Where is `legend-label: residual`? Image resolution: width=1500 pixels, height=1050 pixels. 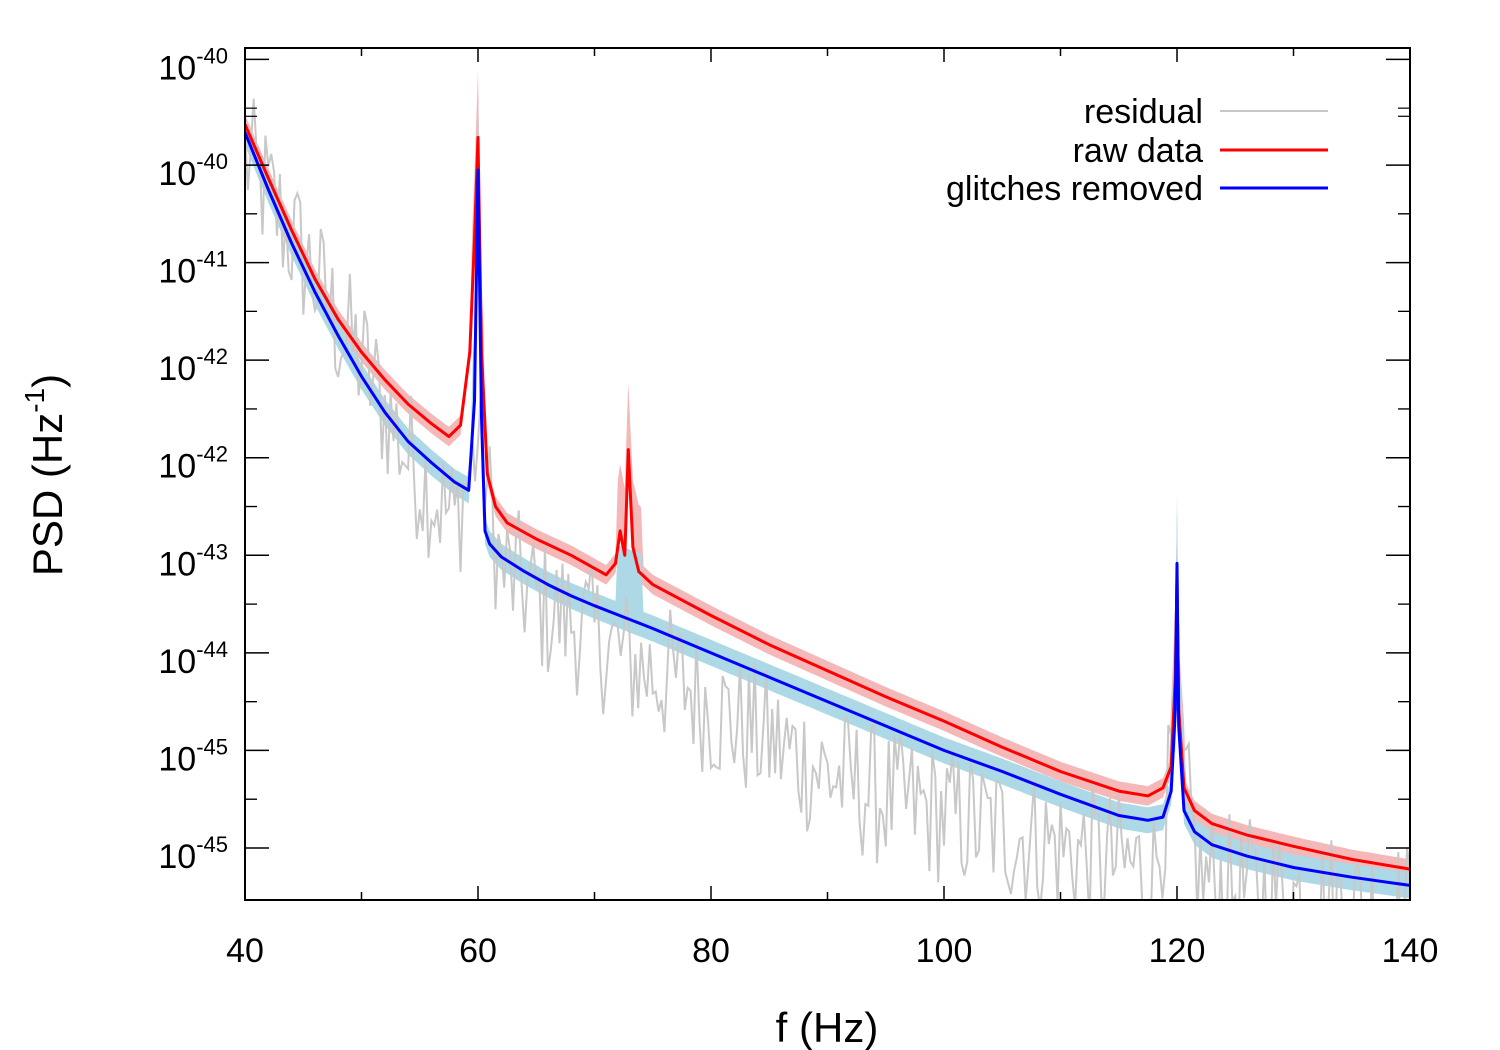
legend-label: residual is located at coordinates (1143, 112).